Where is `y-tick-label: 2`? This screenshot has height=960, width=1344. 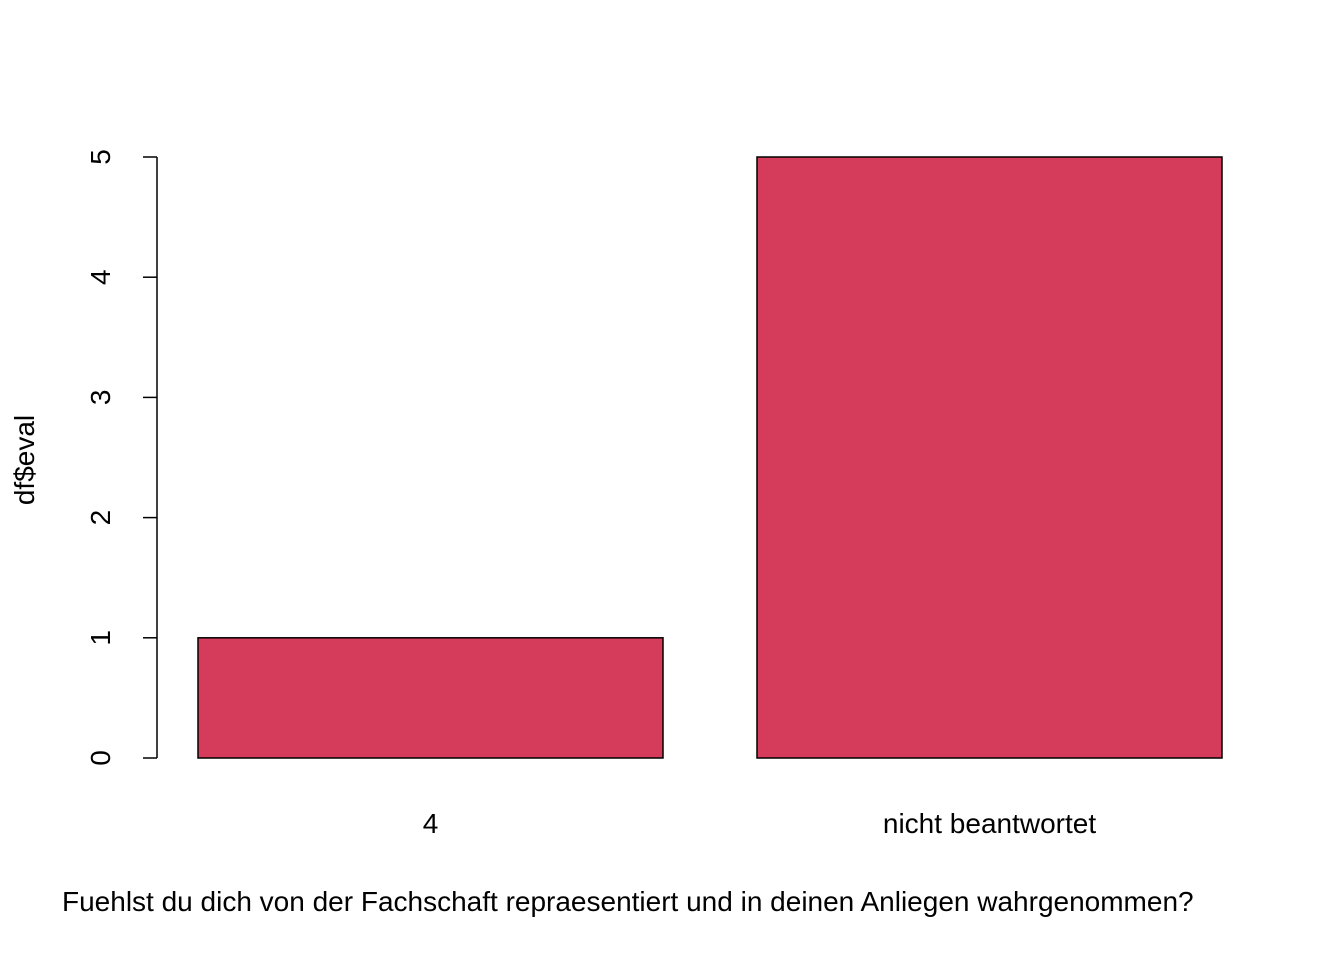
y-tick-label: 2 is located at coordinates (100, 518).